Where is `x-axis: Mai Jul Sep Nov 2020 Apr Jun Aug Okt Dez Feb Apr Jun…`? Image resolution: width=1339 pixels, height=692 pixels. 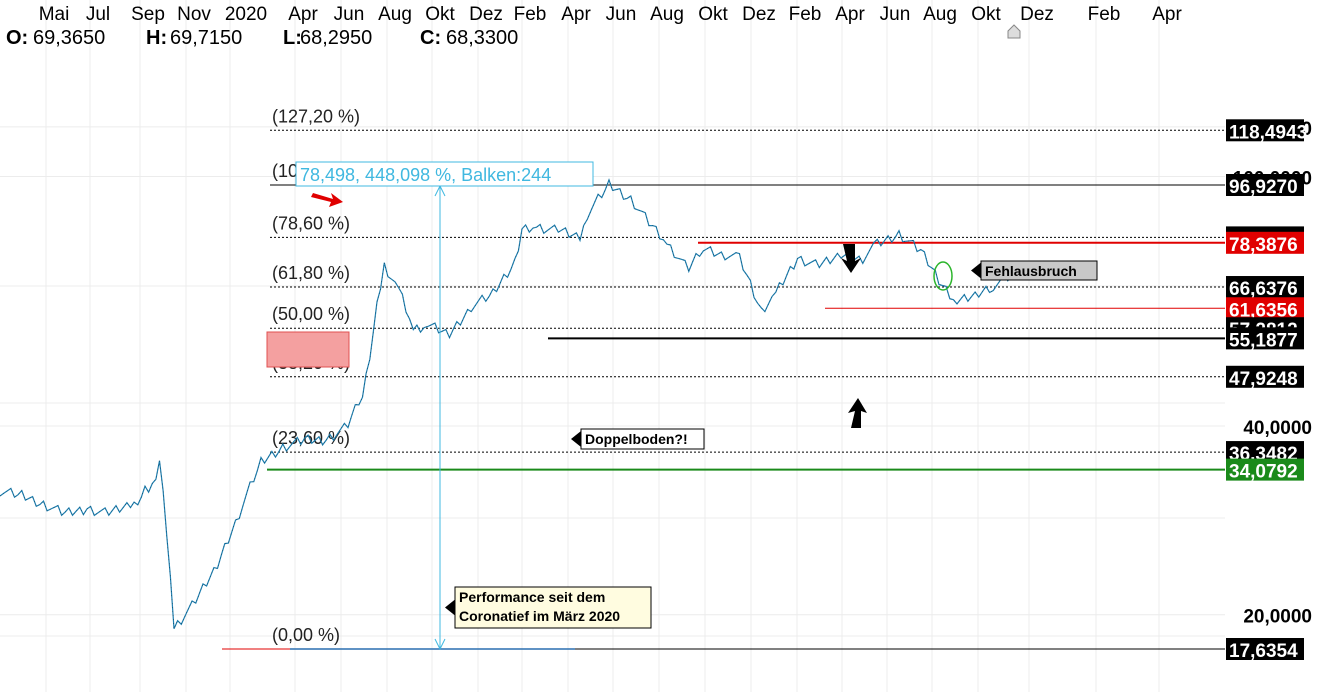
x-axis: Mai Jul Sep Nov 2020 Apr Jun Aug Okt Dez Feb Apr Jun… is located at coordinates (611, 14).